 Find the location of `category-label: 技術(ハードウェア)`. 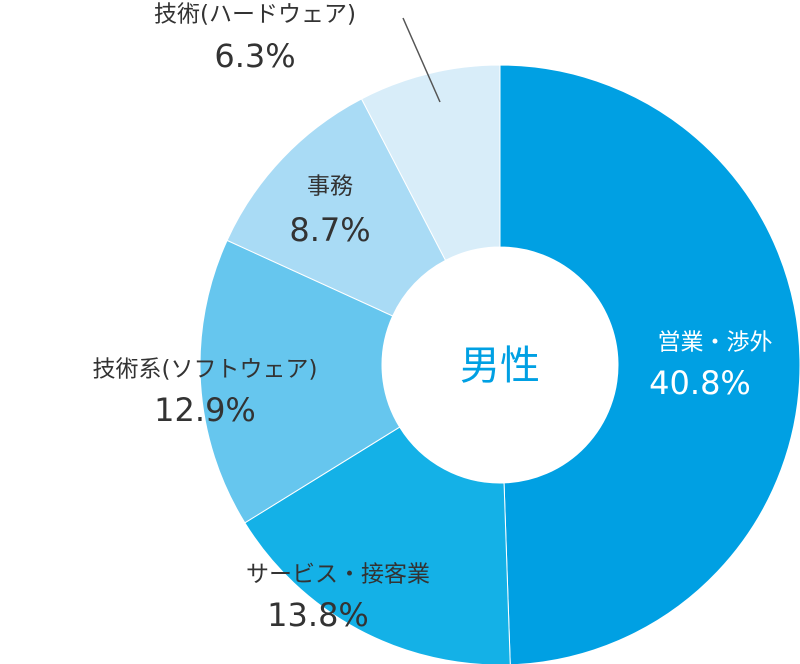

category-label: 技術(ハードウェア) is located at coordinates (255, 15).